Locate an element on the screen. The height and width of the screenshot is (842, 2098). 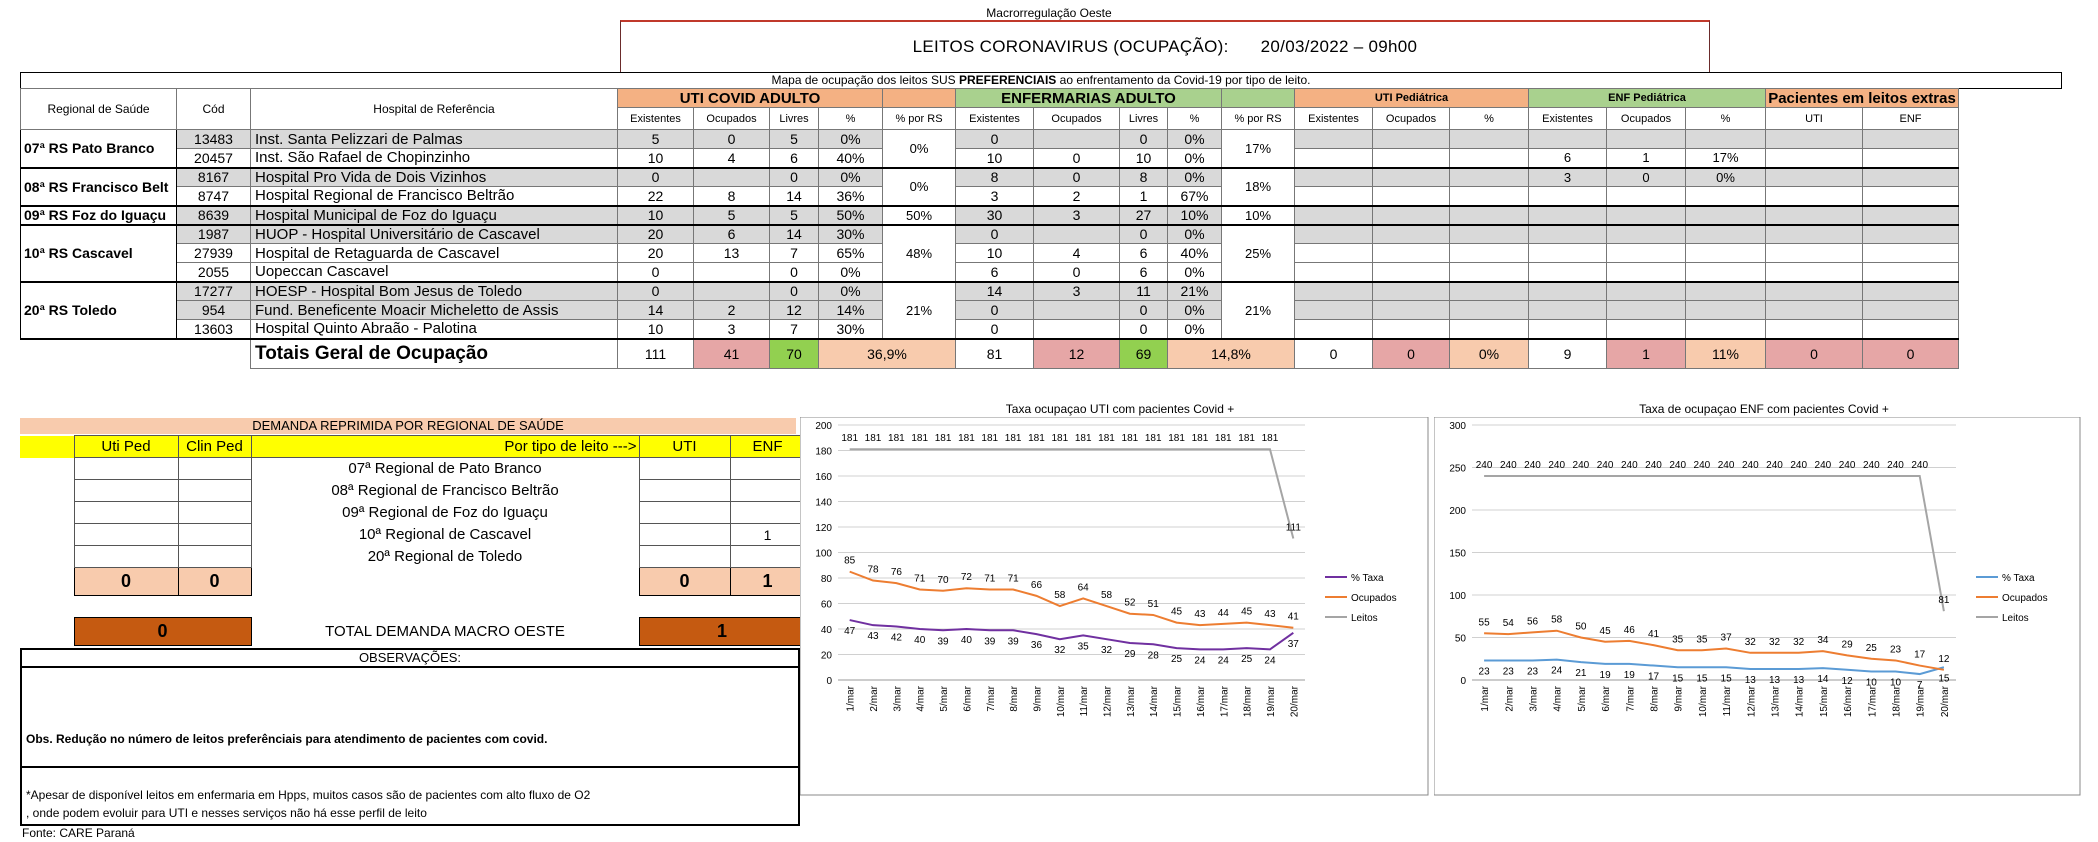
cell-enf-el: 0 is located at coordinates (1143, 139).